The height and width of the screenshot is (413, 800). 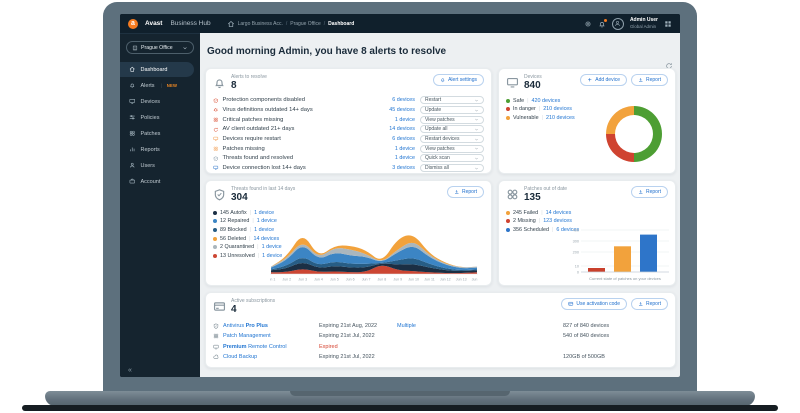 What do you see at coordinates (587, 118) in the screenshot?
I see `legend-row: Vulnerable | 210 devices` at bounding box center [587, 118].